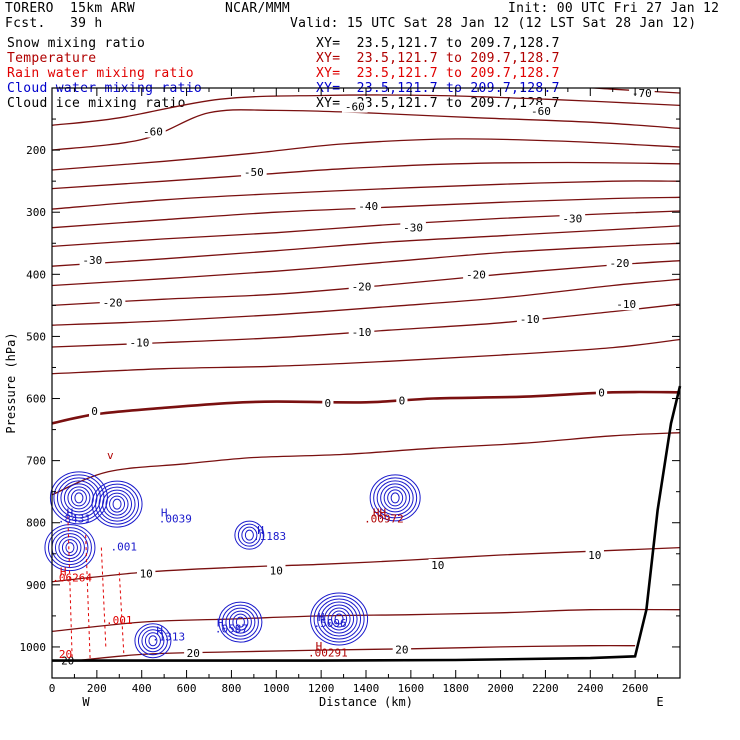 The height and width of the screenshot is (740, 740). What do you see at coordinates (11, 382) in the screenshot?
I see `y-axis-label: Pressure (hPa)` at bounding box center [11, 382].